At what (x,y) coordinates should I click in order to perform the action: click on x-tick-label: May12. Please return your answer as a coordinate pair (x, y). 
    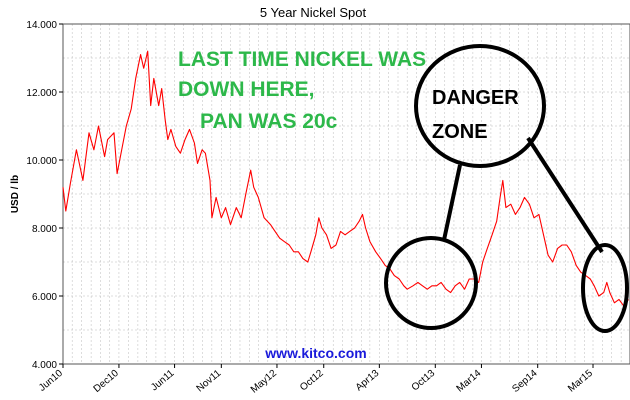
    Looking at the image, I should click on (264, 382).